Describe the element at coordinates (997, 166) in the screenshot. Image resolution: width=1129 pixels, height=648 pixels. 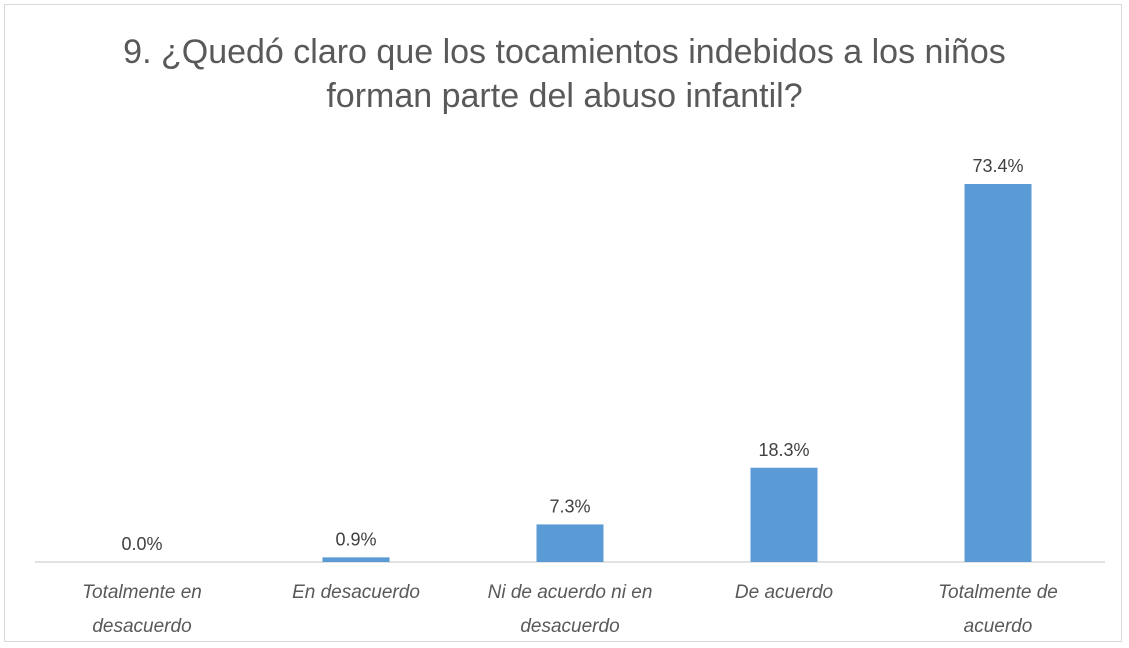
I see `value-label: 73.4%` at that location.